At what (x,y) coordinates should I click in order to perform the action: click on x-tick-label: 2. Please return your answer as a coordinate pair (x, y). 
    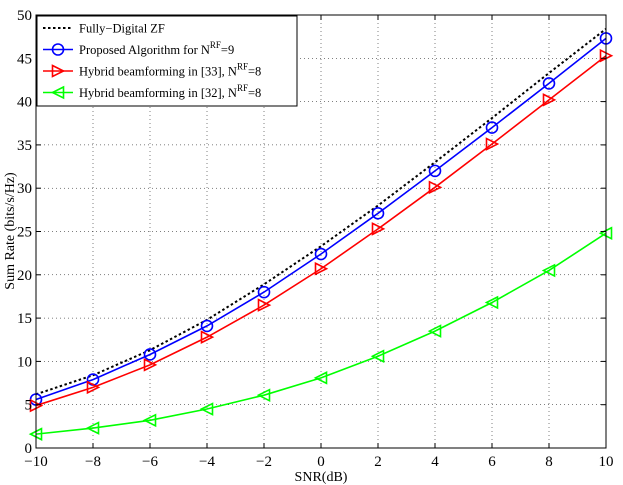
    Looking at the image, I should click on (378, 462).